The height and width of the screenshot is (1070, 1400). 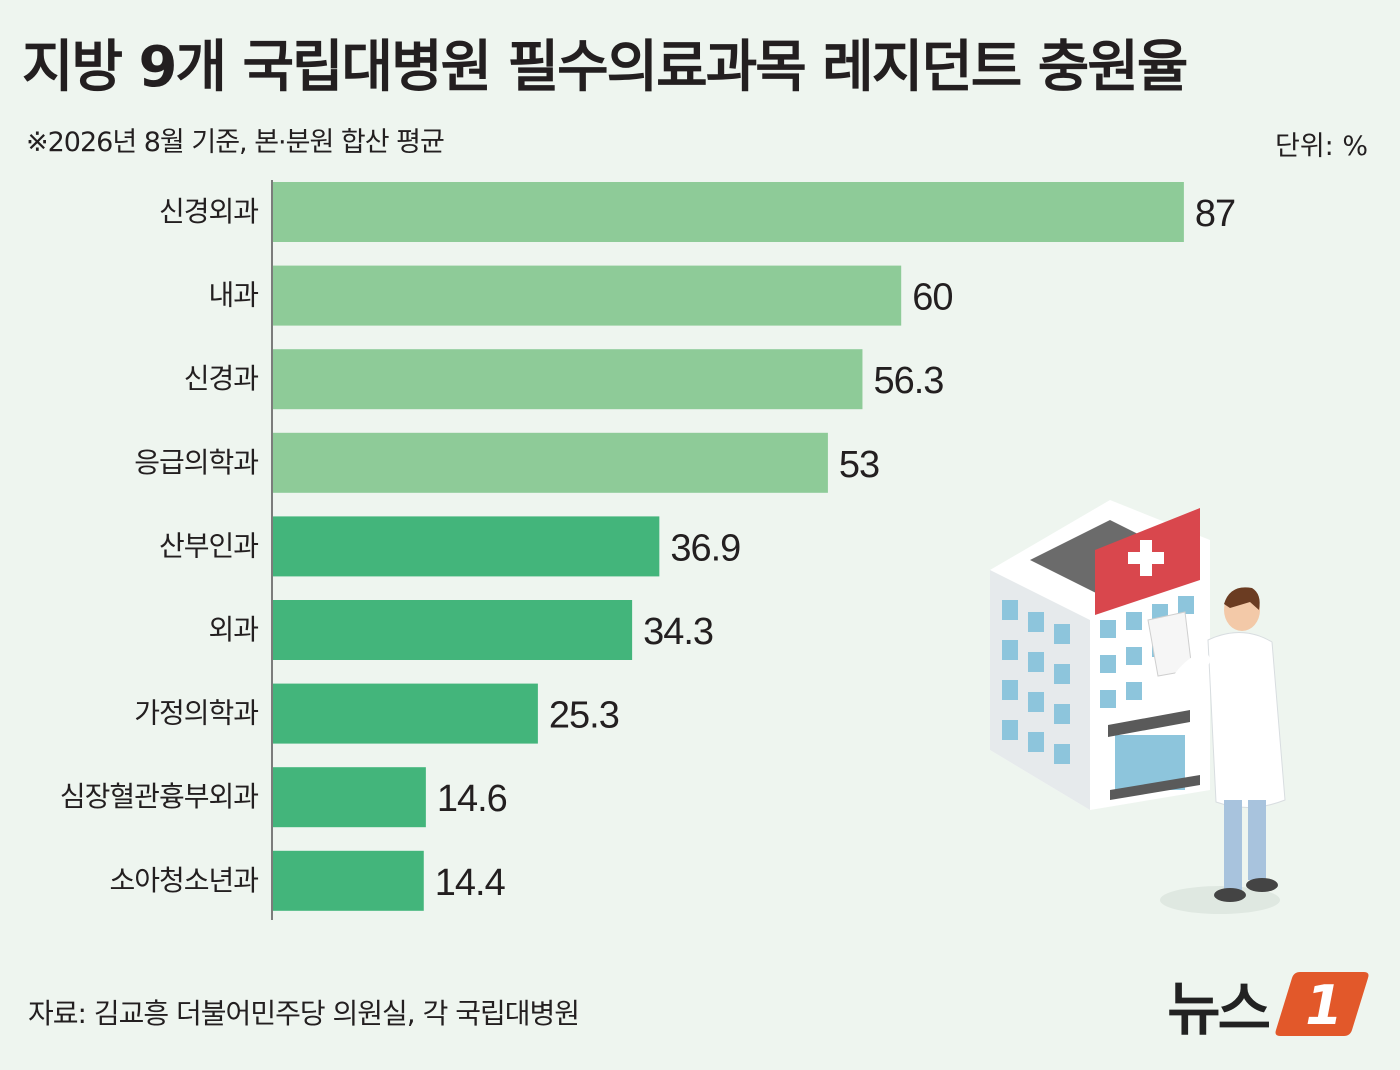 I want to click on source-note: 자료: 김교흥 더불어민주당 의원실, 각 국립대병원, so click(x=304, y=1013).